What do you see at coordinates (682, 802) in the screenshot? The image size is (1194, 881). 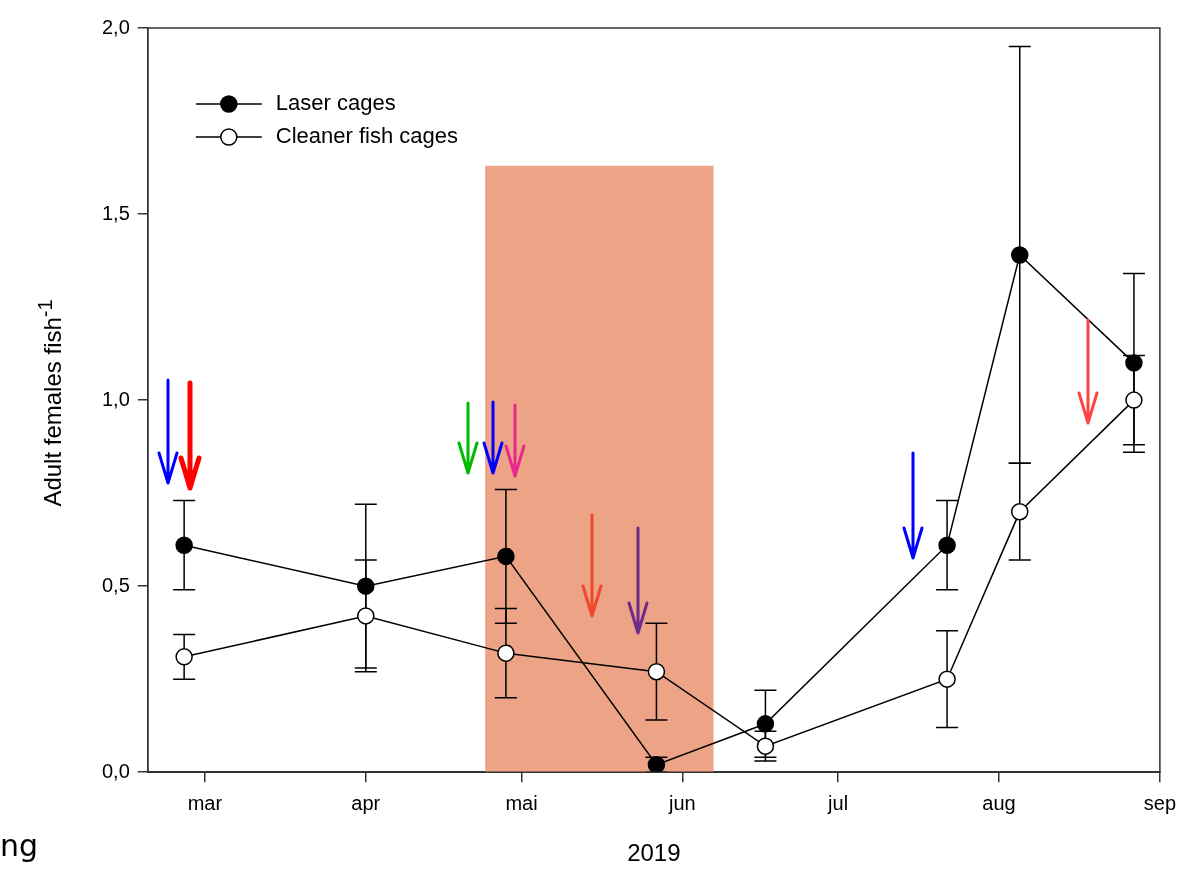 I see `x-tick-label: jun` at bounding box center [682, 802].